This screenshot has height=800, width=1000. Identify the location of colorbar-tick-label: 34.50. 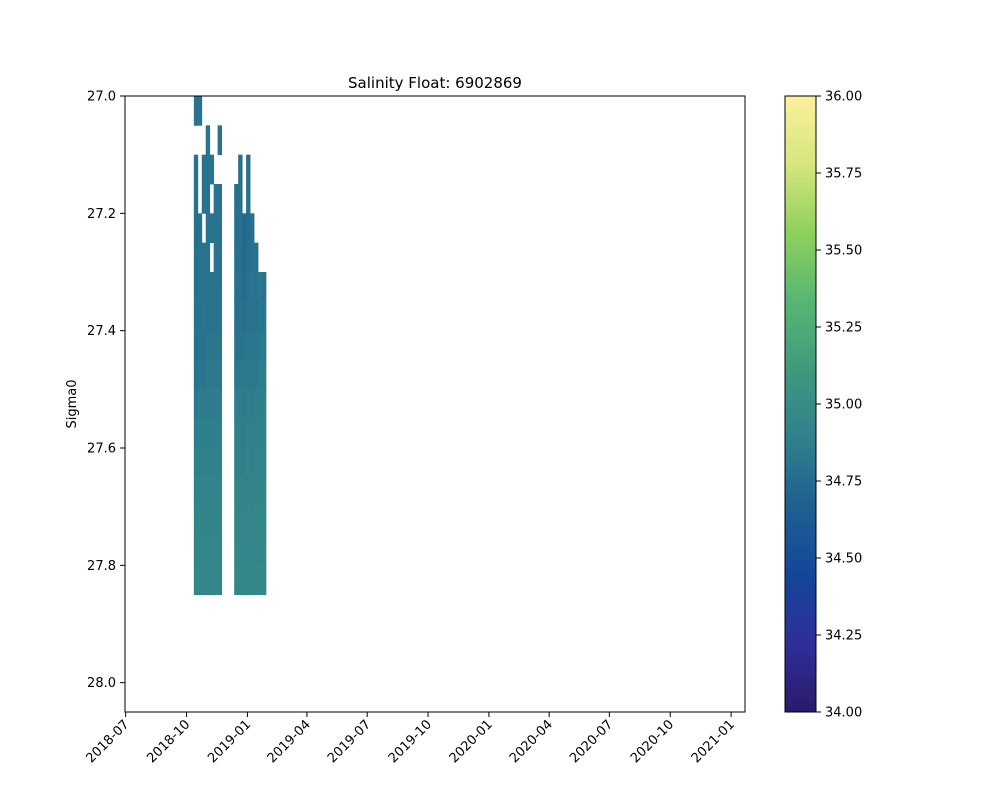
(843, 559).